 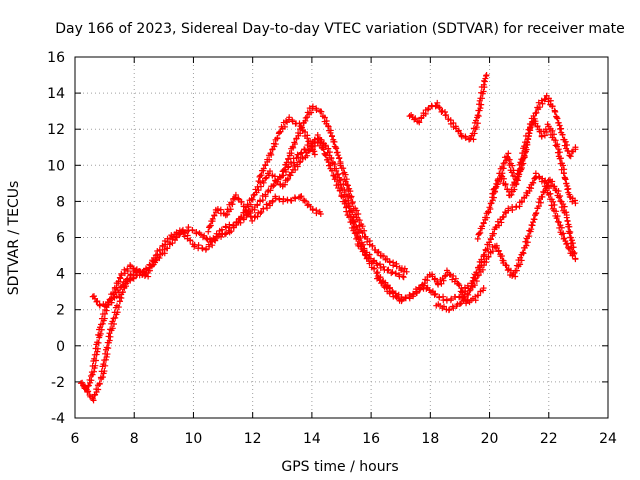 What do you see at coordinates (534, 162) in the screenshot?
I see `series-sat-k` at bounding box center [534, 162].